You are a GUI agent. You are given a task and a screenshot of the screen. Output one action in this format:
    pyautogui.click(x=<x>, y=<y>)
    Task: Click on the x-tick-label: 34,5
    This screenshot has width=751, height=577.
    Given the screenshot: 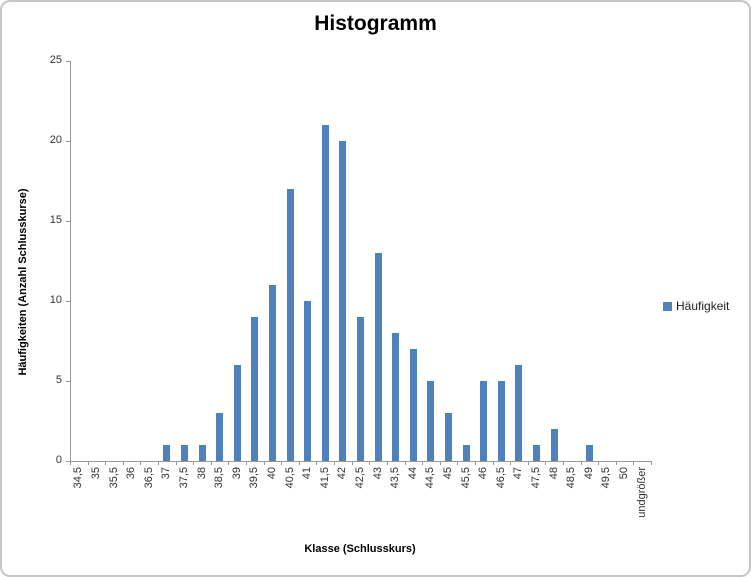 What is the action you would take?
    pyautogui.click(x=78, y=478)
    